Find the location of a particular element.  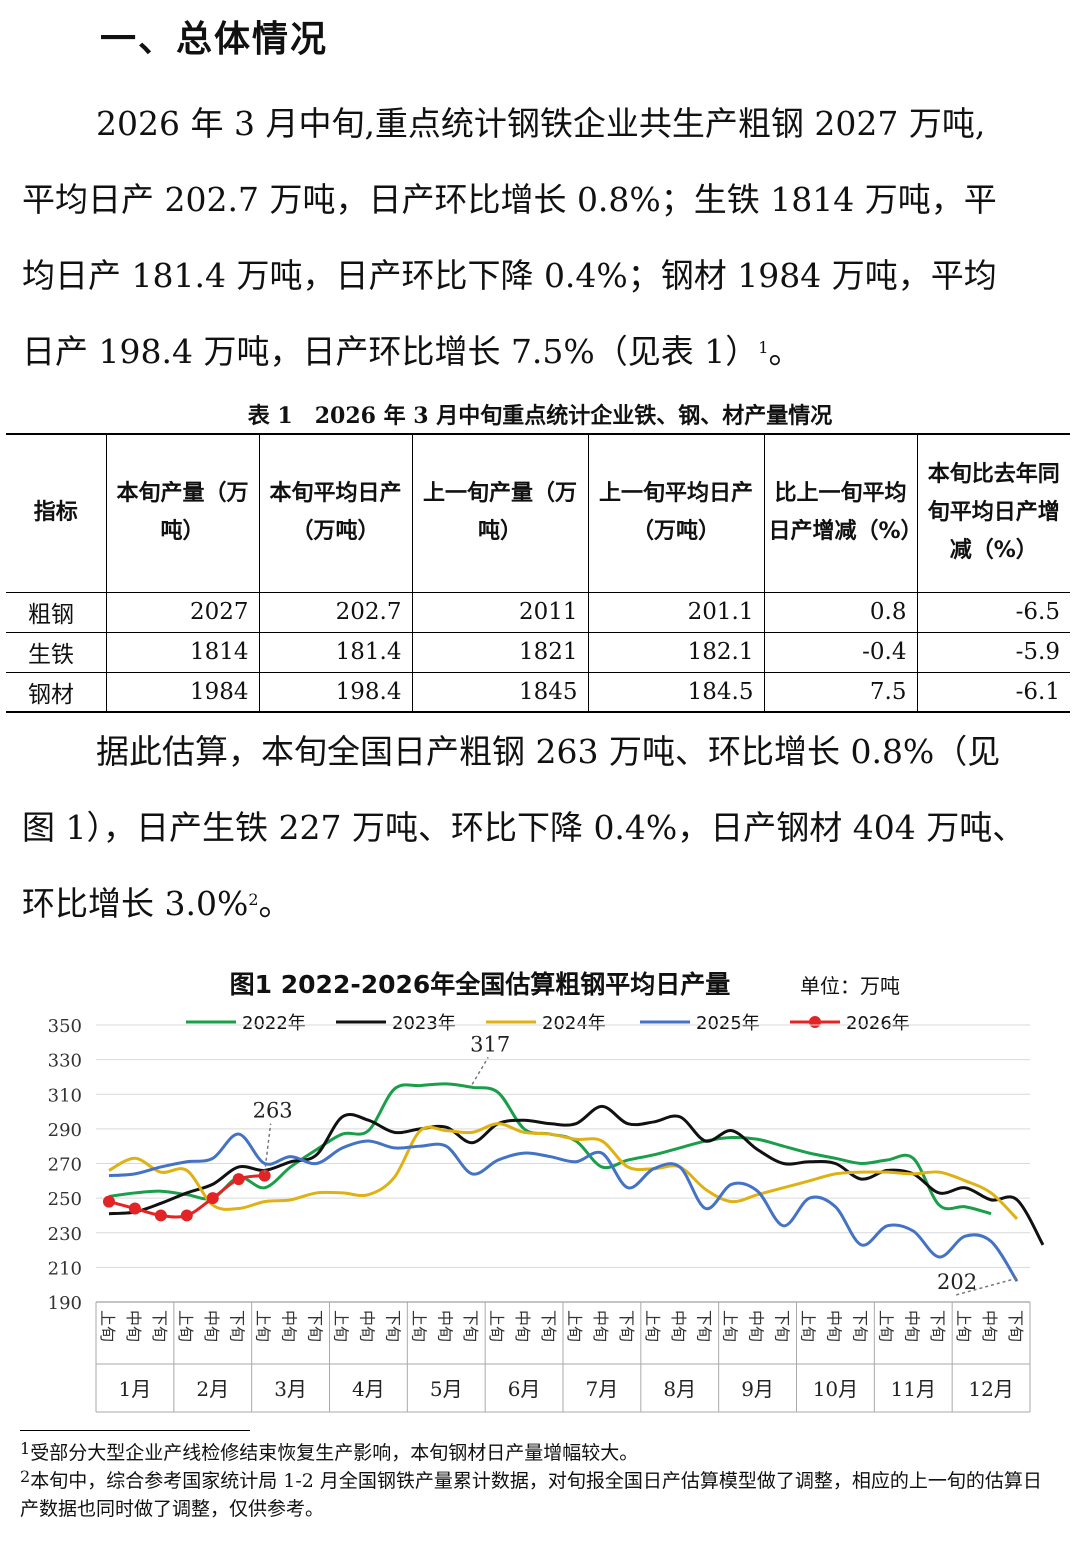

paragraph-line: 据此估算，本旬全国日产粗钢 263 万吨、环比增长 0.8%（见 is located at coordinates (548, 751).